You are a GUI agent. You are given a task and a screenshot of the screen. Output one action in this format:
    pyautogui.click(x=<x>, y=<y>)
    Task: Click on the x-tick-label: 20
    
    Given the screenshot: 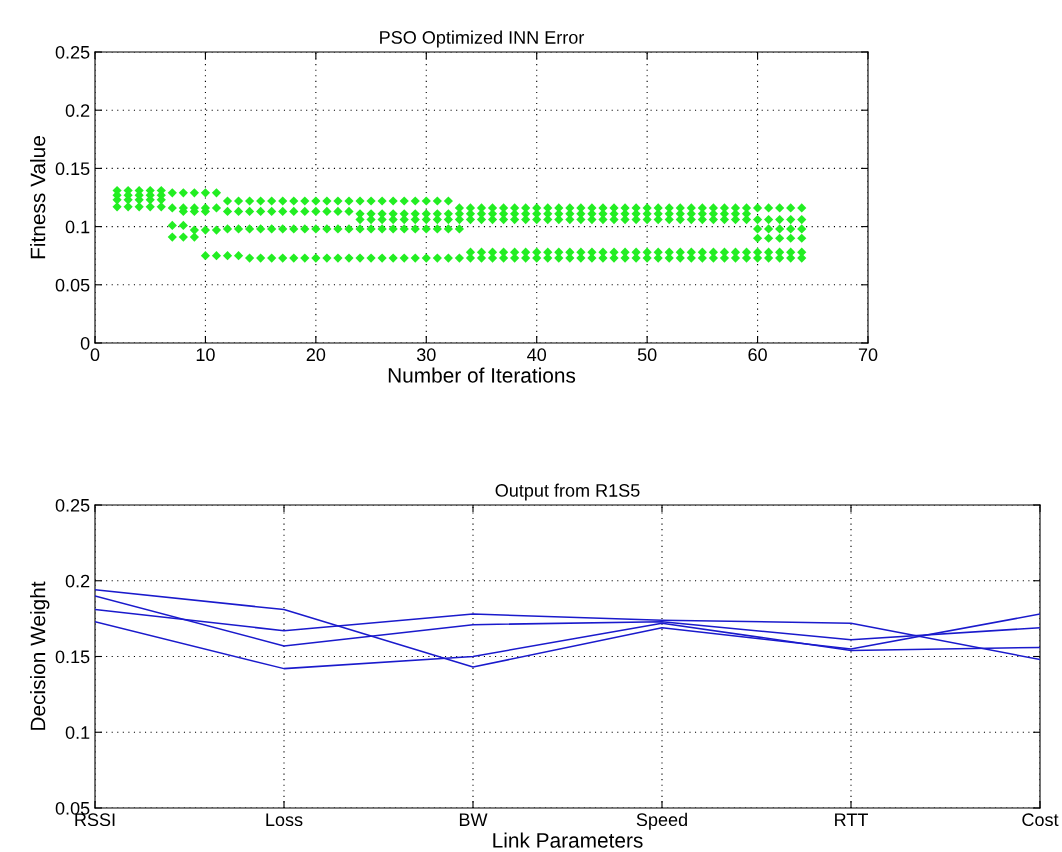 What is the action you would take?
    pyautogui.click(x=316, y=355)
    